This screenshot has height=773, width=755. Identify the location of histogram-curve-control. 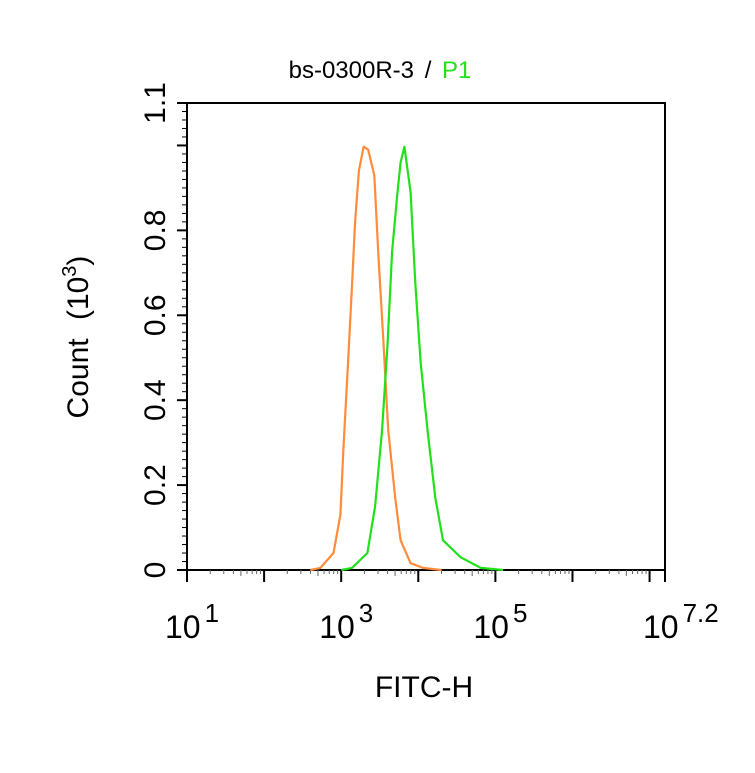
(376, 358).